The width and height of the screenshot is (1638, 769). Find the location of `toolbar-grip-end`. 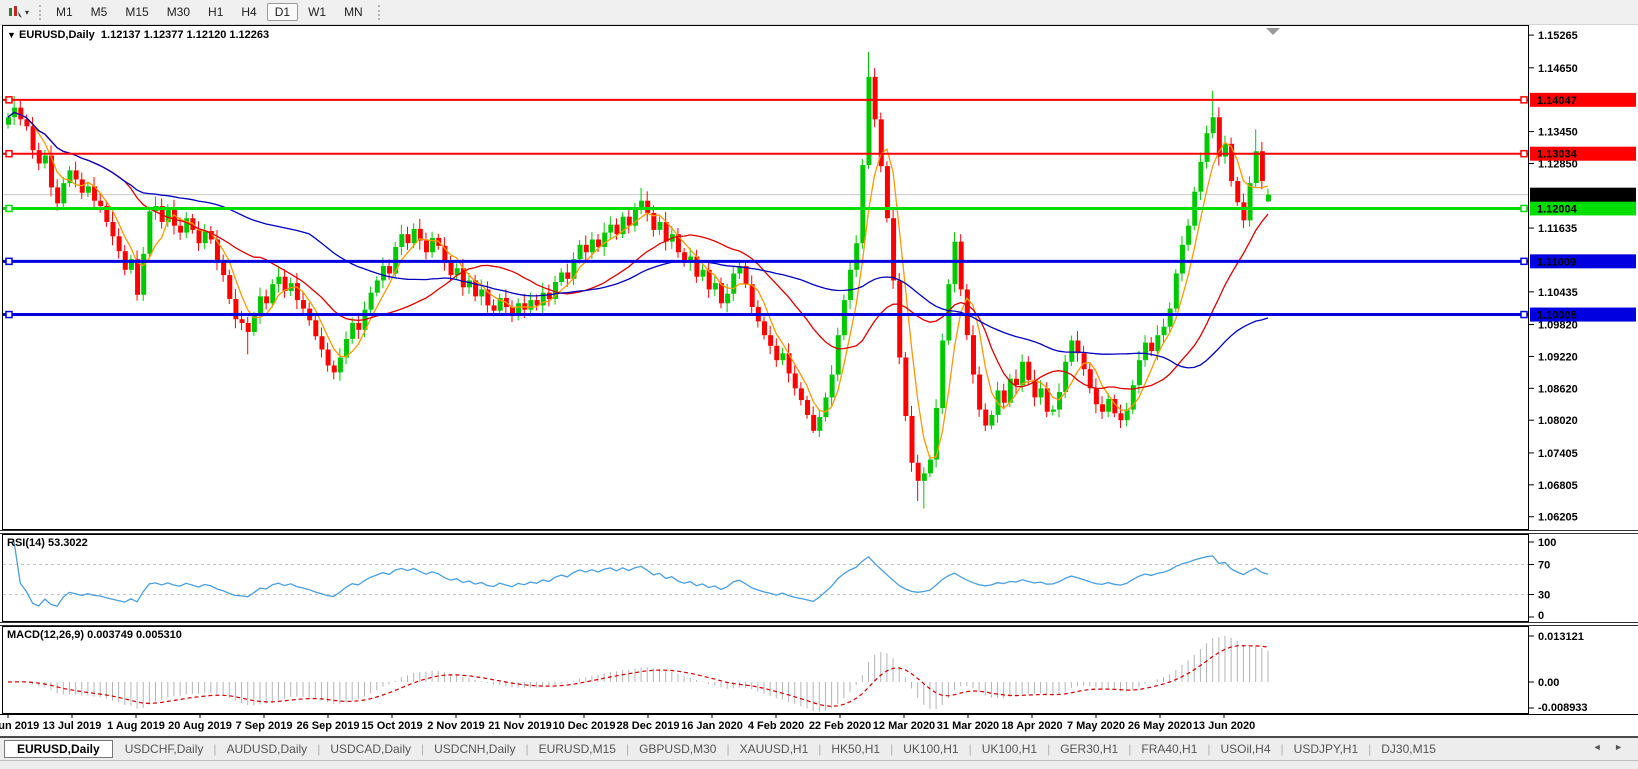

toolbar-grip-end is located at coordinates (378, 12).